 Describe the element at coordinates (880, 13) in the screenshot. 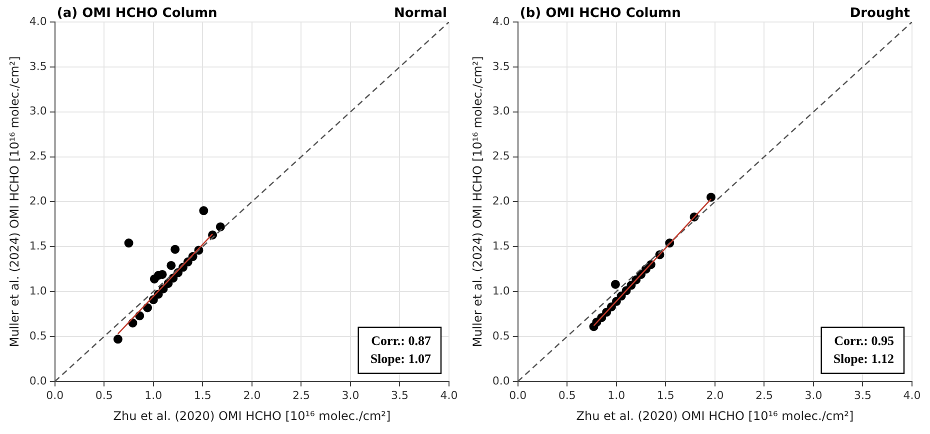

I see `chart-subtitle: Drought` at that location.